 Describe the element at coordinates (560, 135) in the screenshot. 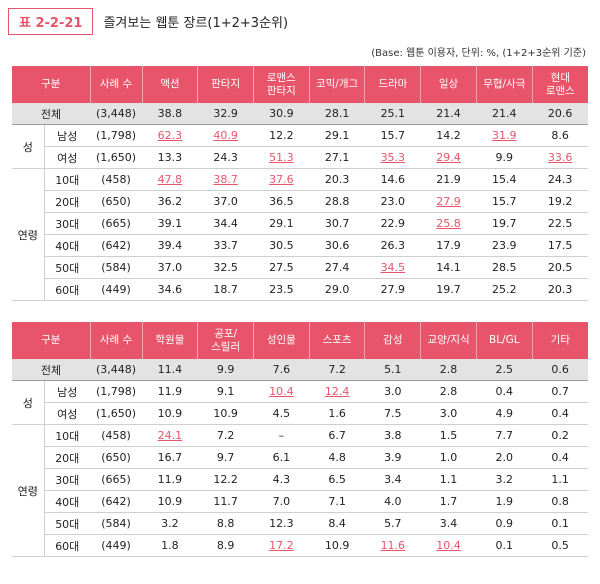

I see `value-cell: 8.6` at that location.